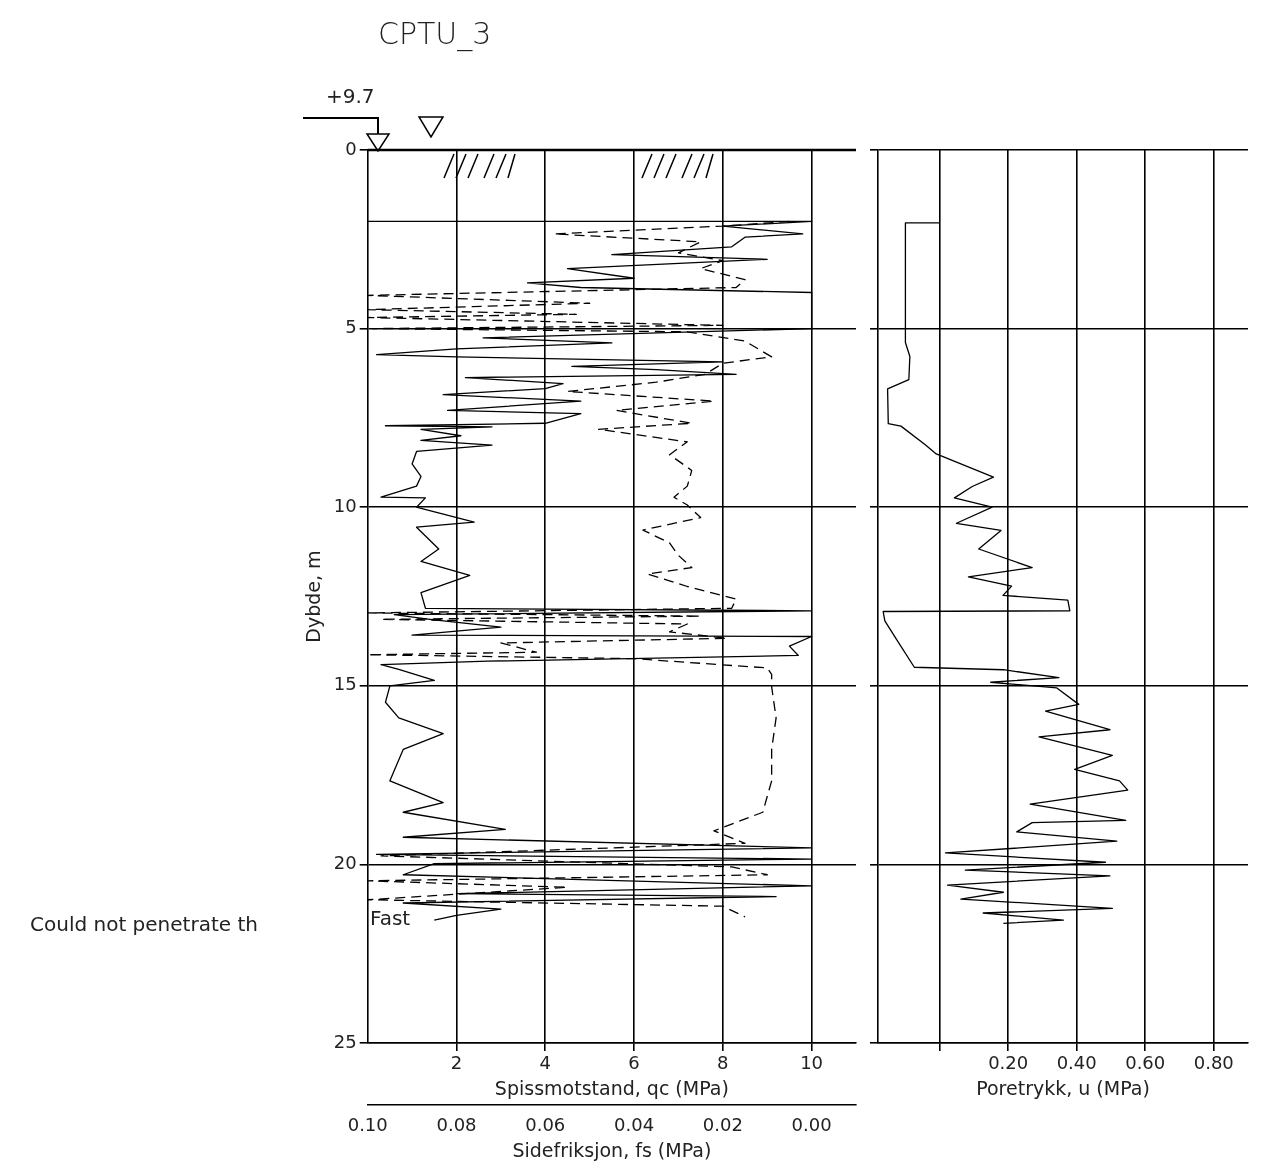 The height and width of the screenshot is (1173, 1268). I want to click on x2-axis-title: Sidefriksjon, fs (MPa), so click(612, 1149).